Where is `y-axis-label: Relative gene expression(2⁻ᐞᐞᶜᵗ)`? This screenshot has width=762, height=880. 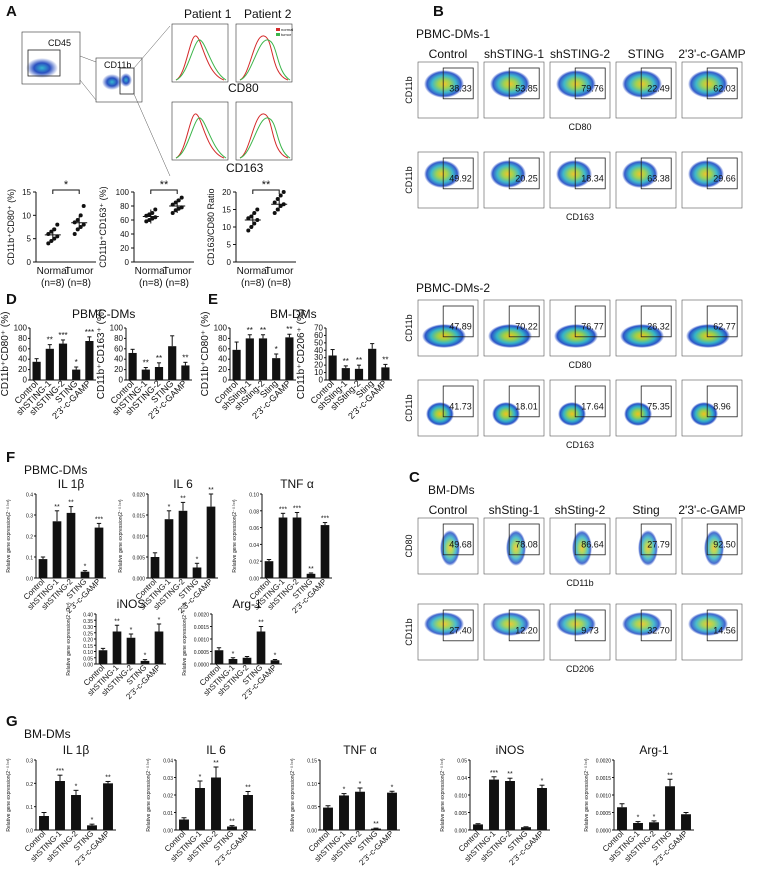 y-axis-label: Relative gene expression(2⁻ᐞᐞᶜᵗ) is located at coordinates (235, 536).